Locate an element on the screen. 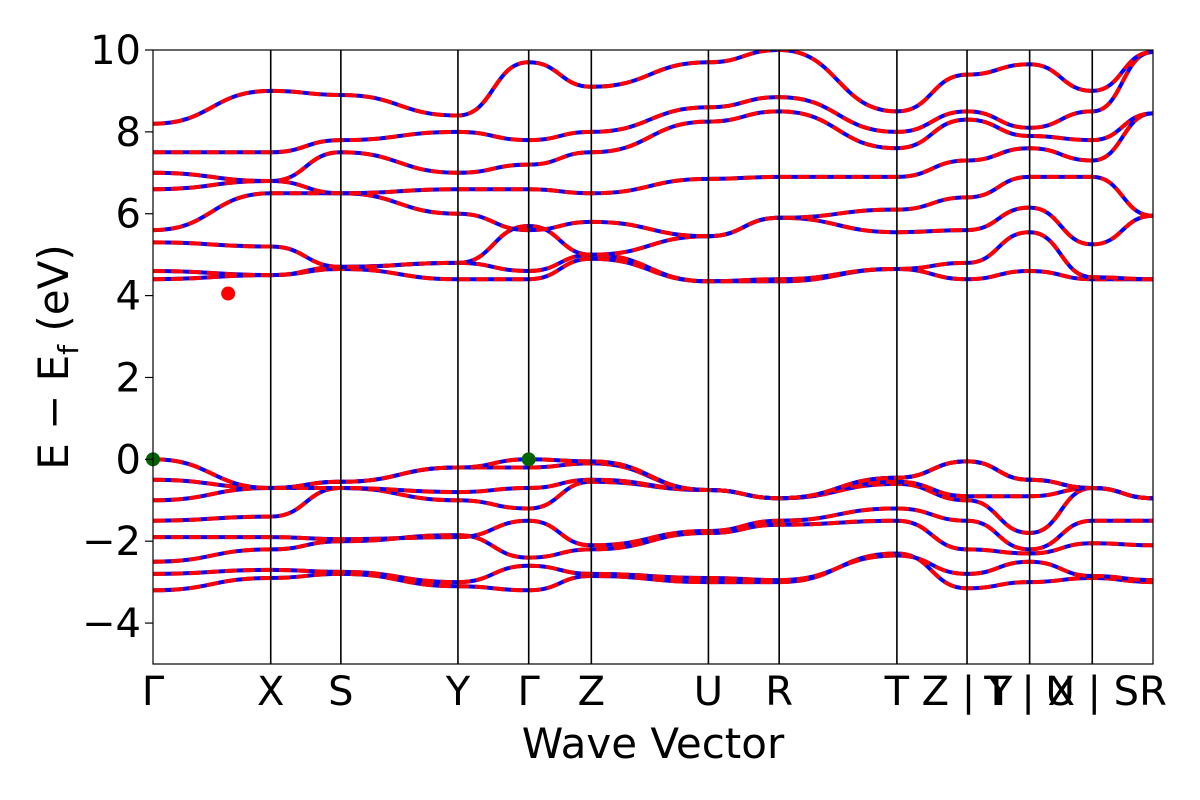 This screenshot has height=800, width=1200. y-tick-label: 4 is located at coordinates (128, 297).